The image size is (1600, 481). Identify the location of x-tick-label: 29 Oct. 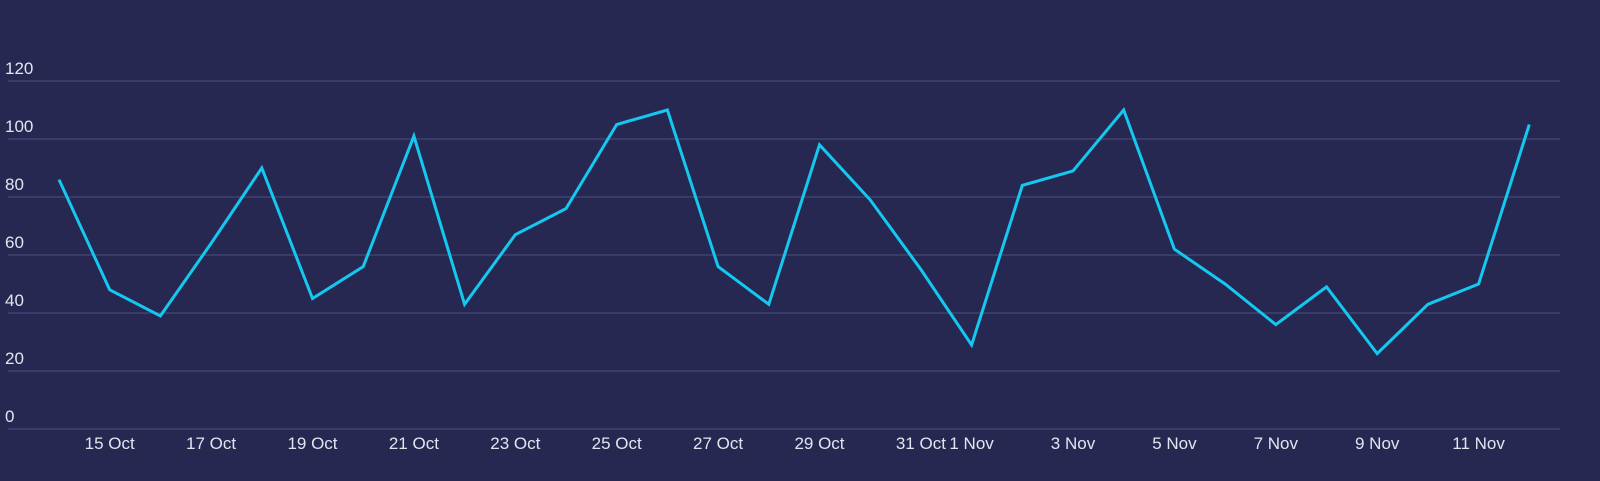
(819, 443).